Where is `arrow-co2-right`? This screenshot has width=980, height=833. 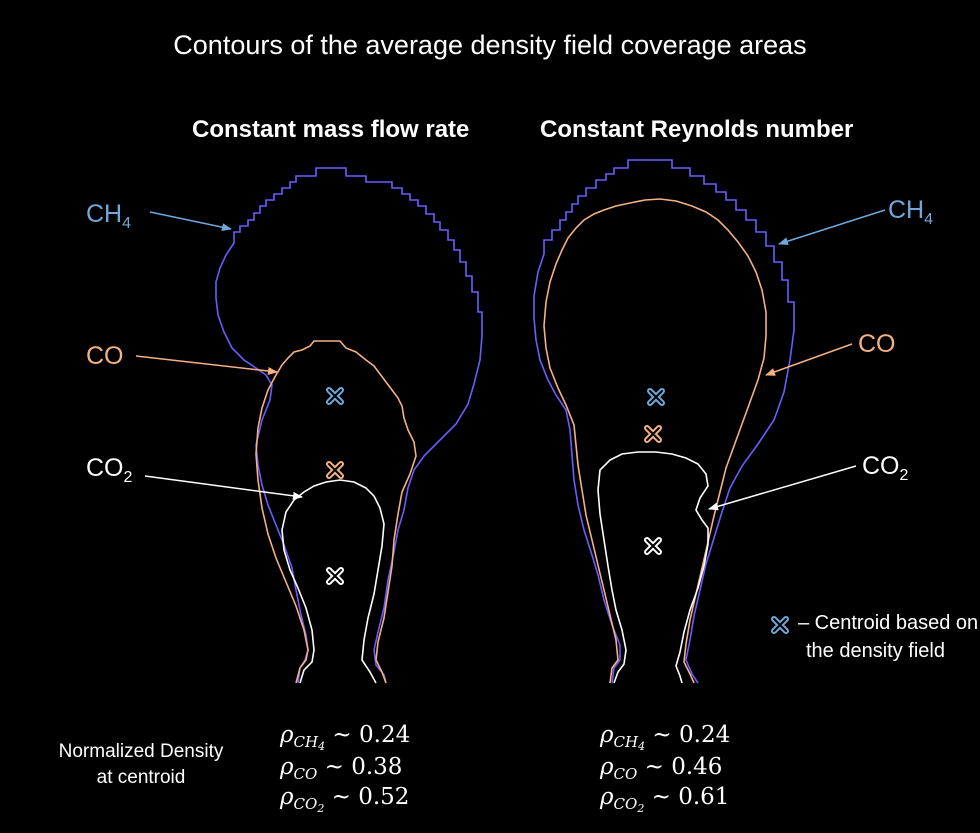
arrow-co2-right is located at coordinates (782, 488).